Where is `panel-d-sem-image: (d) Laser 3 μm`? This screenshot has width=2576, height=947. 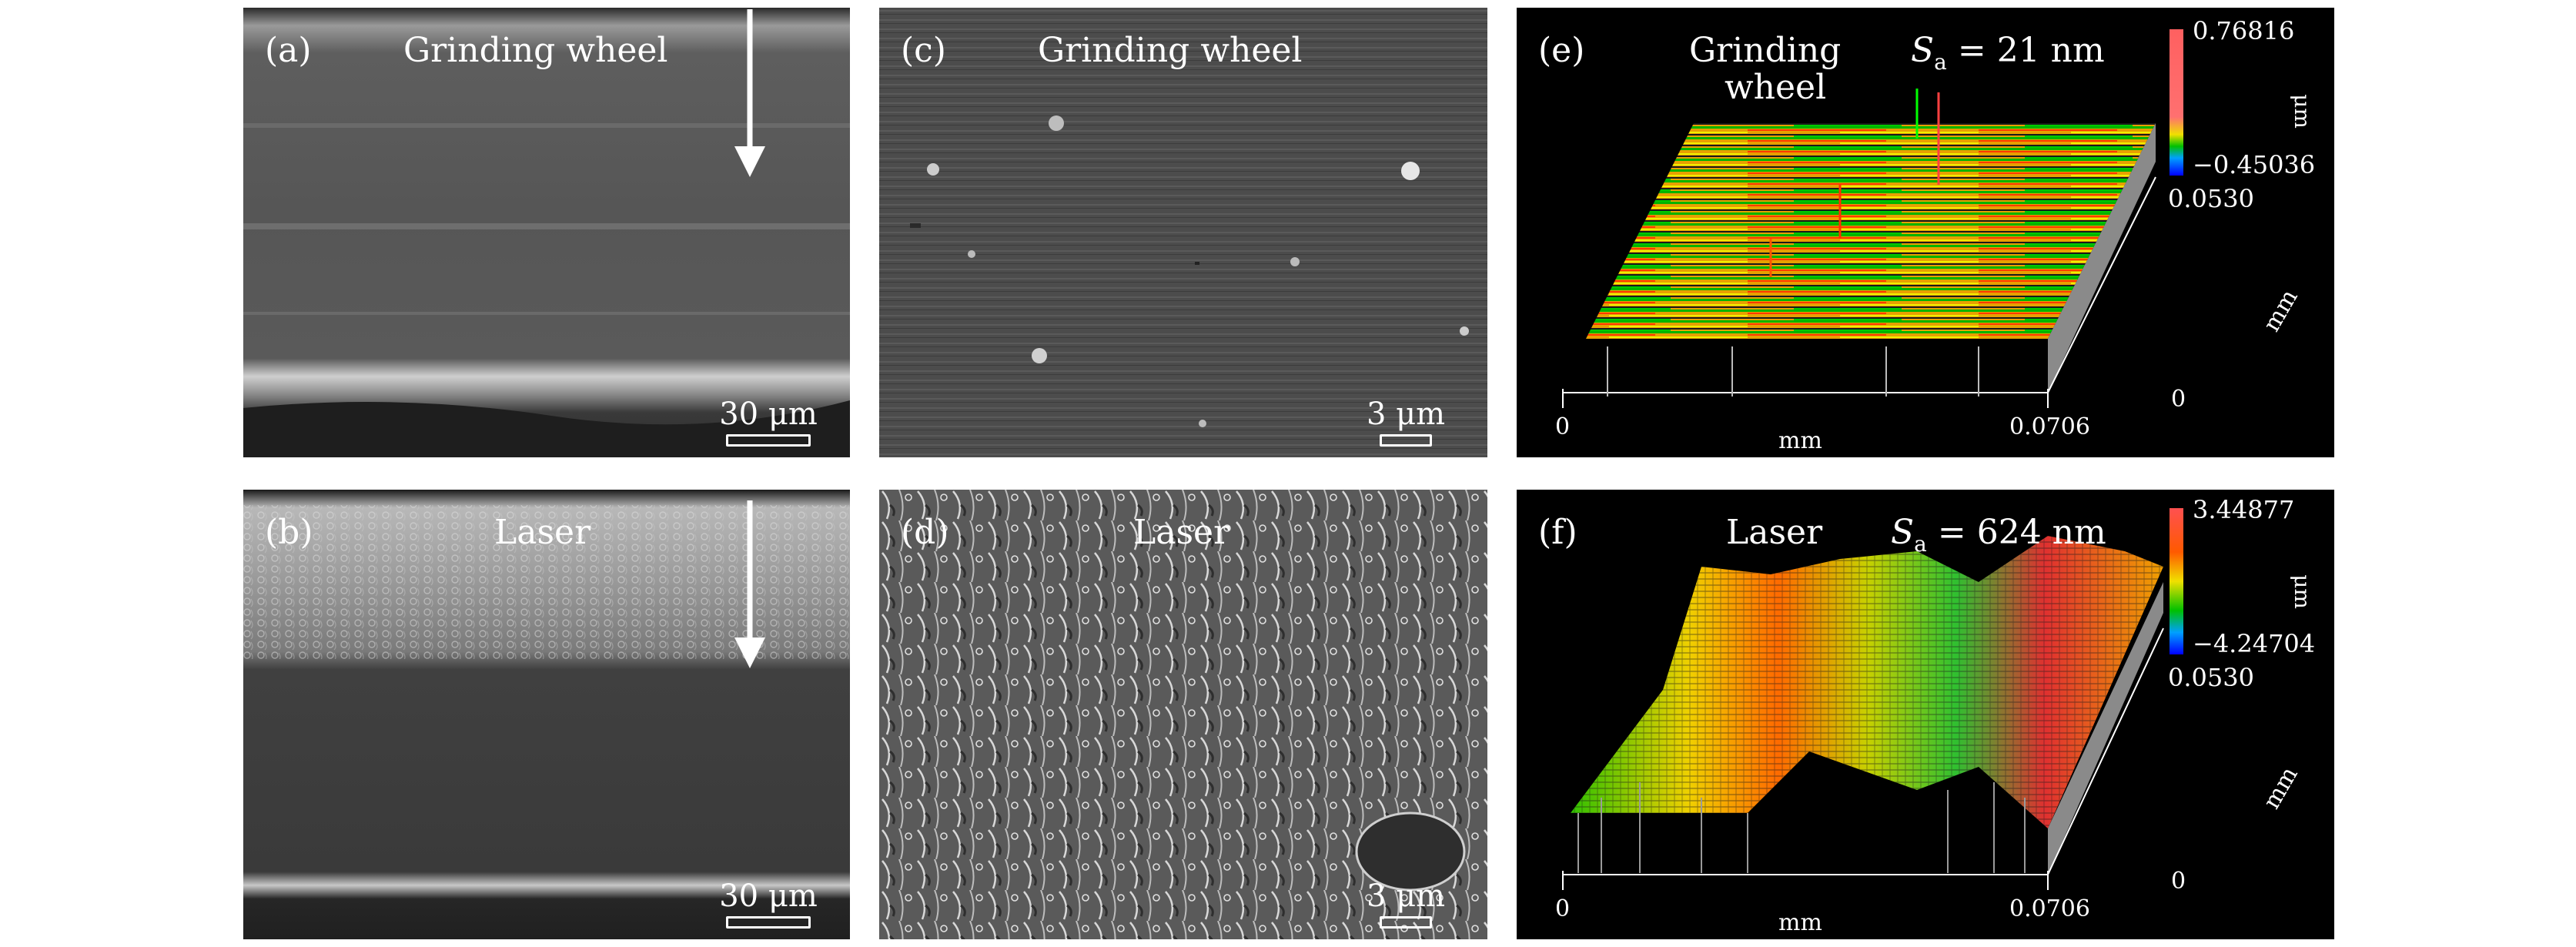
panel-d-sem-image: (d) Laser 3 μm is located at coordinates (1183, 714).